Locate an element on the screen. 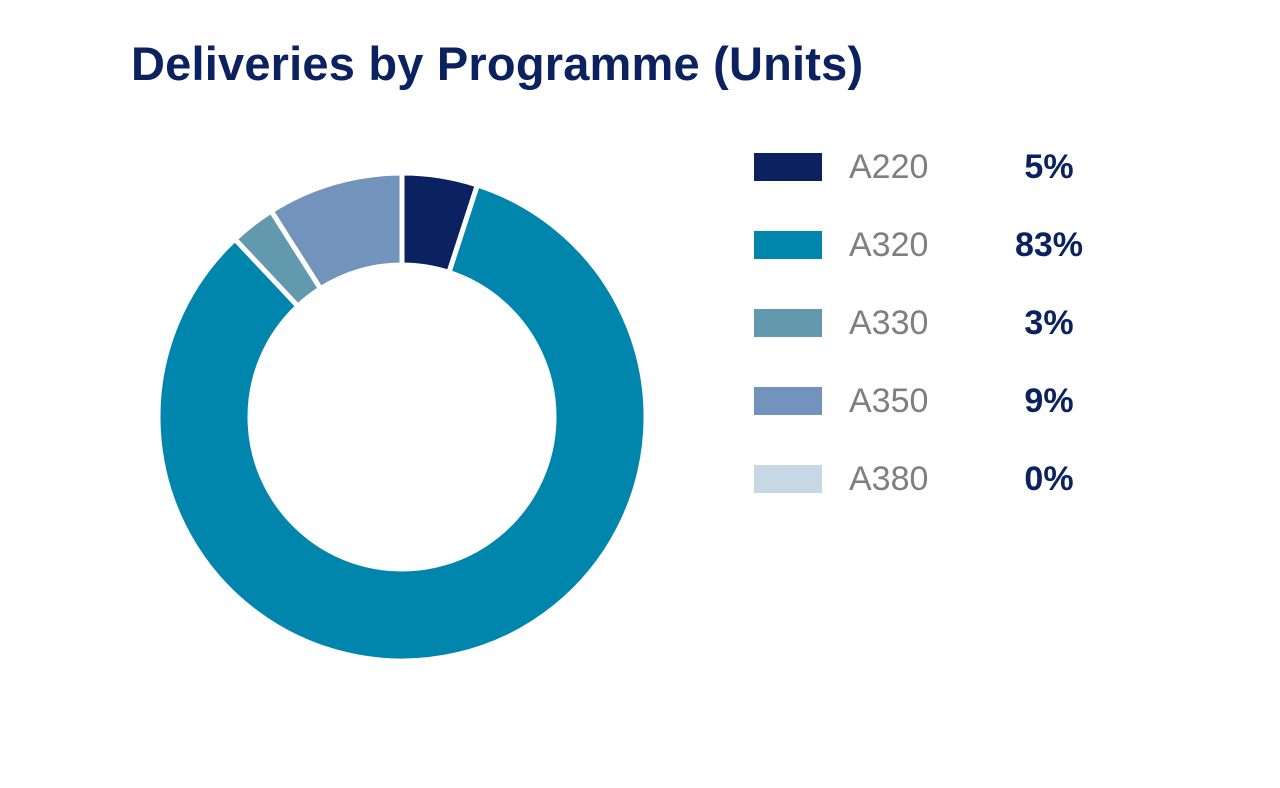  legend-label: A350 is located at coordinates (889, 401).